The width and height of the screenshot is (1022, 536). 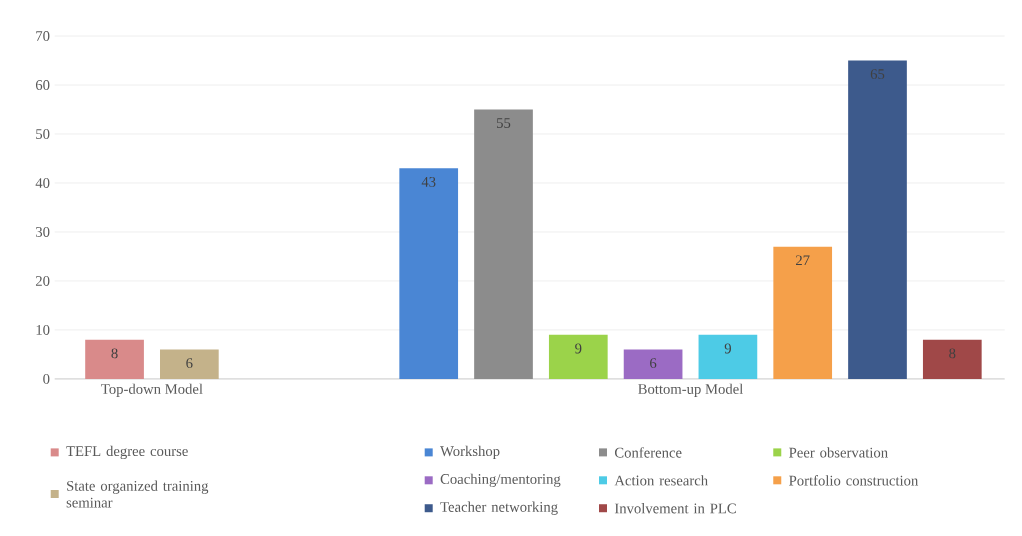 I want to click on legend-label: State organized training seminar, so click(x=137, y=494).